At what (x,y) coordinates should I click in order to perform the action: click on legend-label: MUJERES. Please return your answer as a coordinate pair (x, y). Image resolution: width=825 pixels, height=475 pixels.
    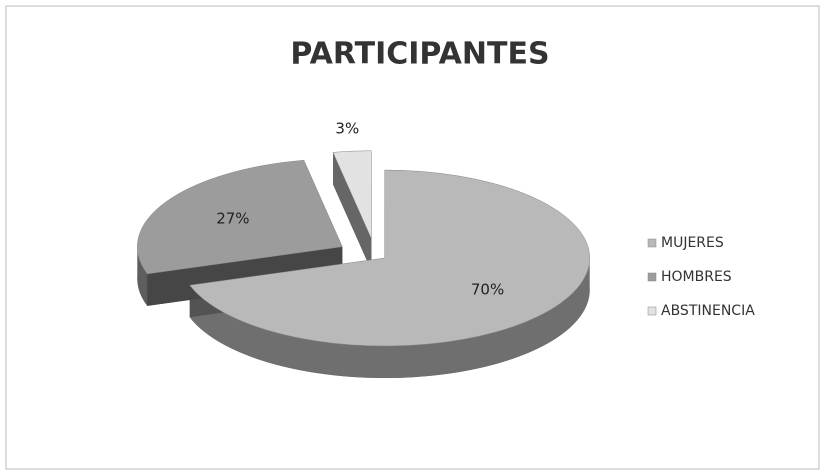
    Looking at the image, I should click on (692, 243).